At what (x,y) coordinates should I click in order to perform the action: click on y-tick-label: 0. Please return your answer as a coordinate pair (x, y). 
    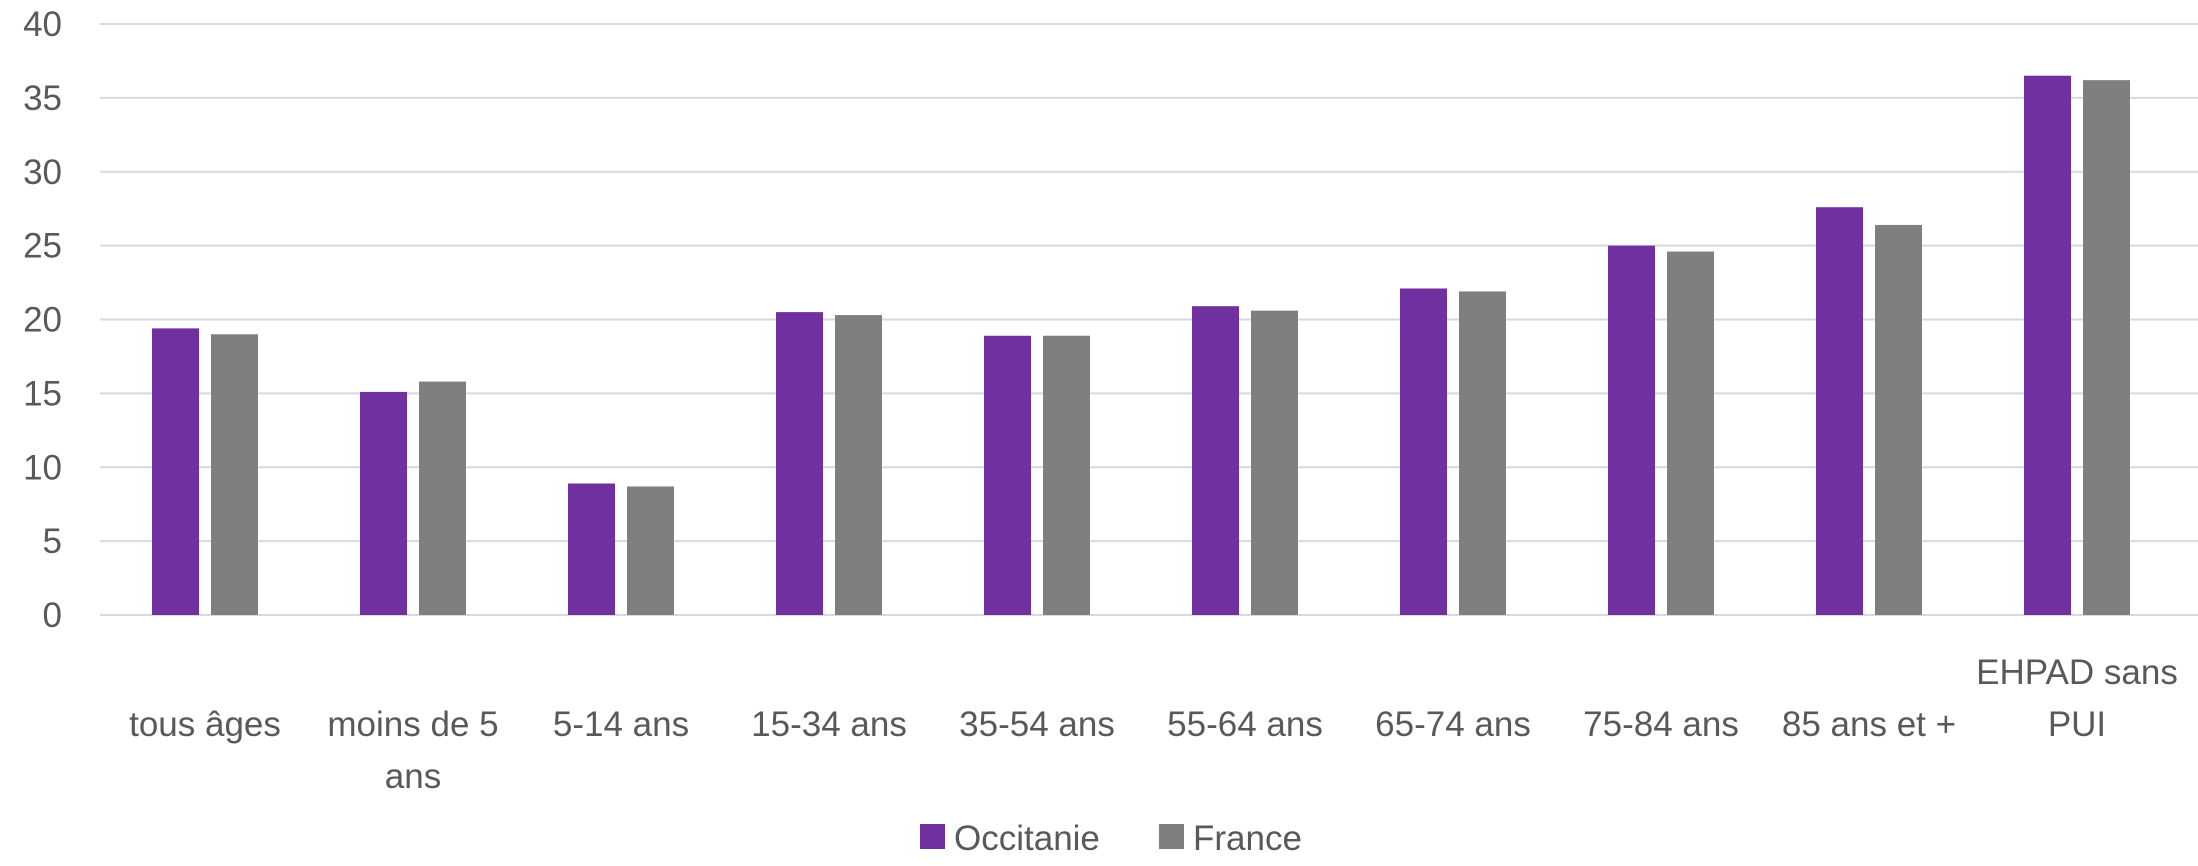
    Looking at the image, I should click on (52, 615).